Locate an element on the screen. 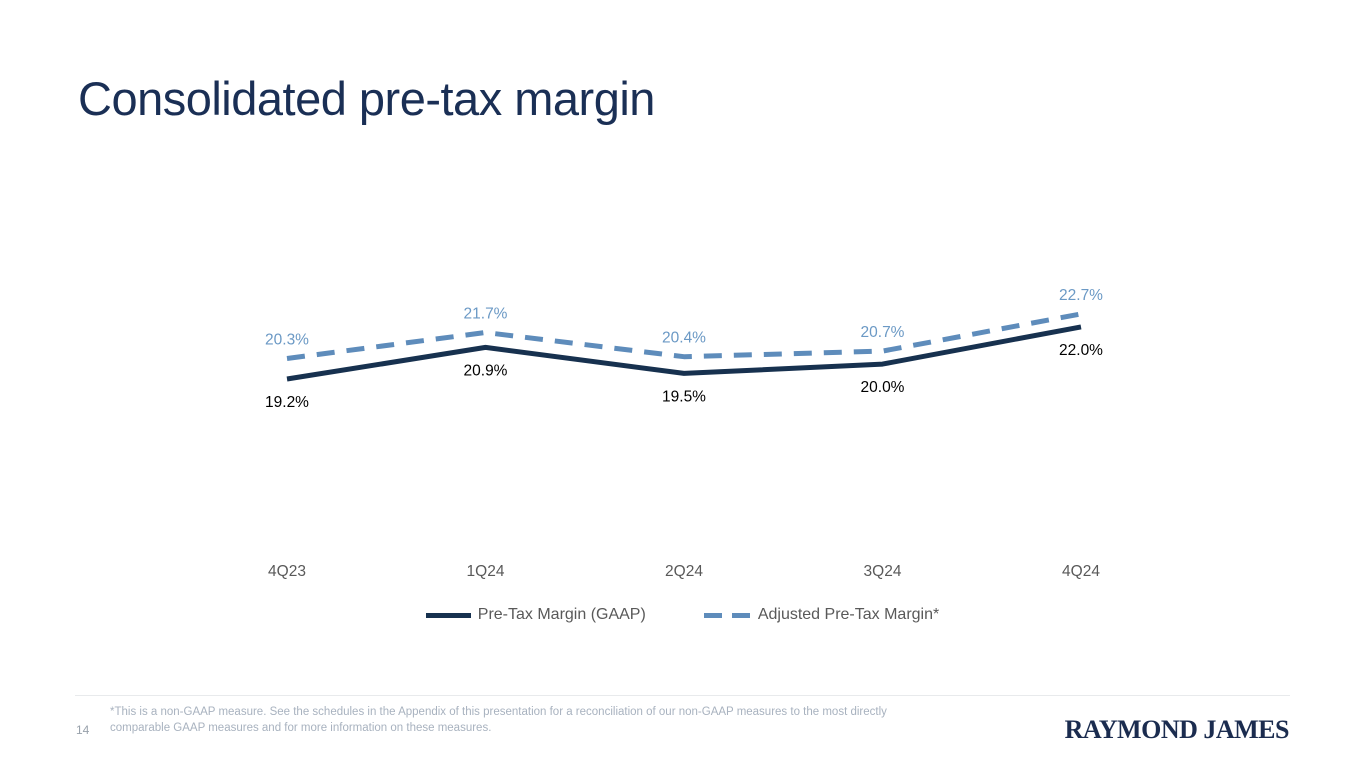  gaap-margin-line is located at coordinates (684, 353).